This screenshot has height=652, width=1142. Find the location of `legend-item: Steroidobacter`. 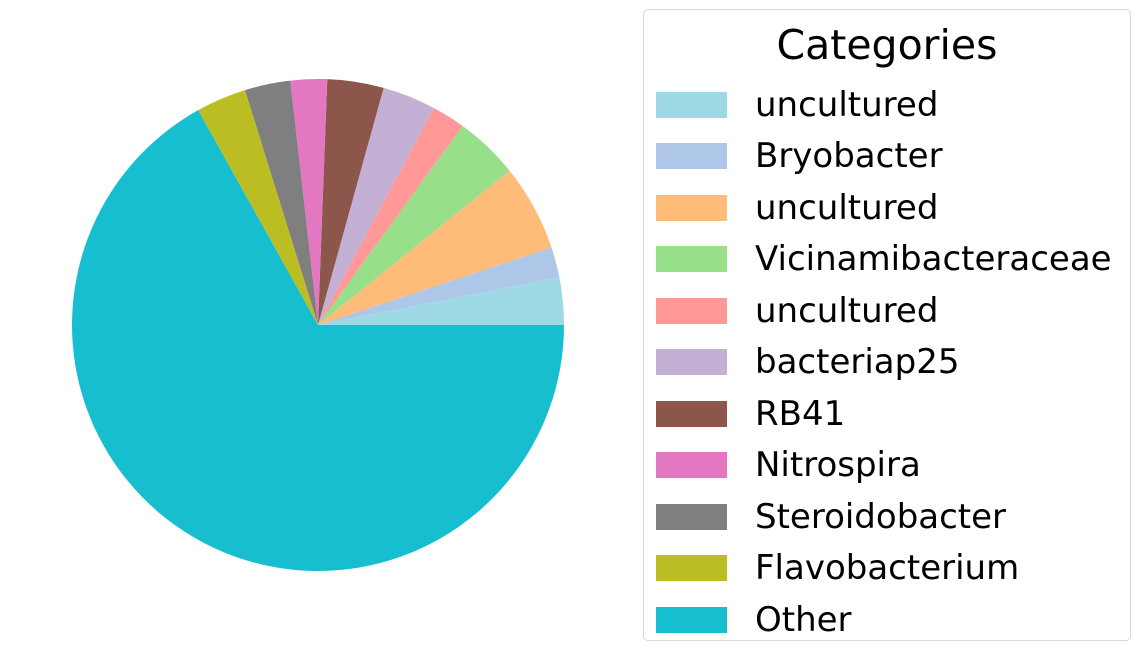

legend-item: Steroidobacter is located at coordinates (884, 517).